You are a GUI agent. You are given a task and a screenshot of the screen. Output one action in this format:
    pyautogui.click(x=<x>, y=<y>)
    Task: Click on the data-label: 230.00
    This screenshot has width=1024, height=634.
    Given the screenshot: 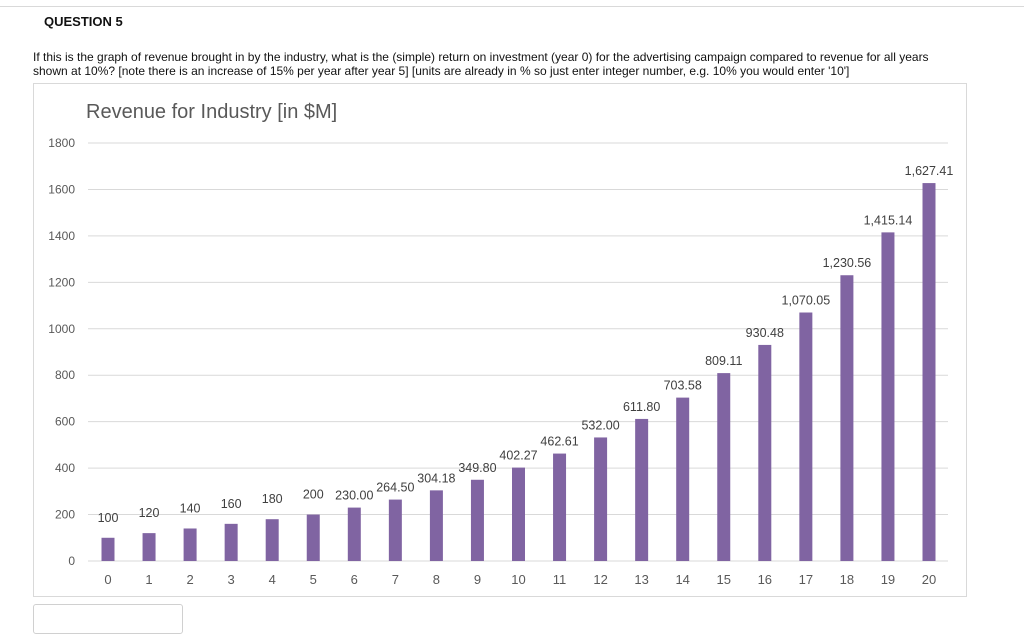 What is the action you would take?
    pyautogui.click(x=354, y=496)
    